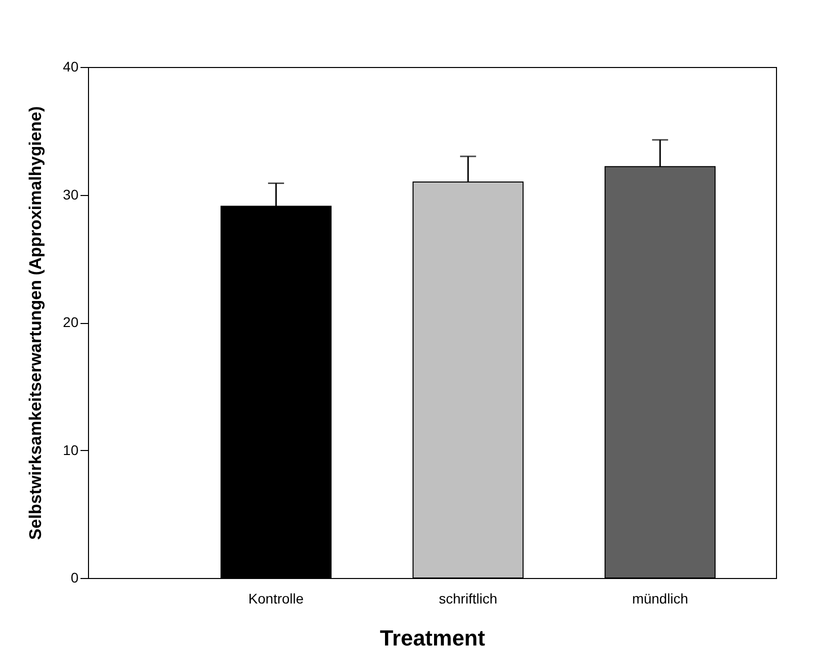 This screenshot has height=666, width=814. I want to click on y-tick-label: 30, so click(70, 194).